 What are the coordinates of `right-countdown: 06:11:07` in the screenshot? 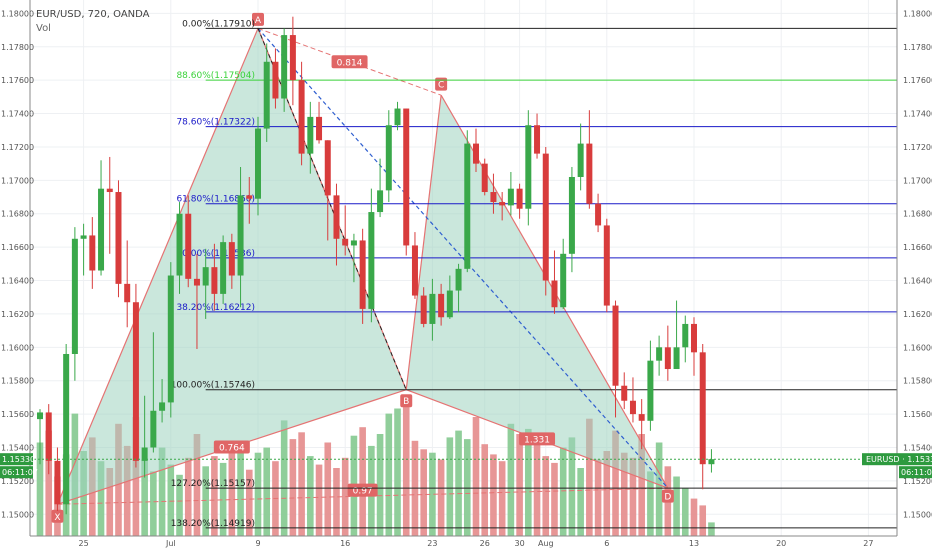 It's located at (916, 472).